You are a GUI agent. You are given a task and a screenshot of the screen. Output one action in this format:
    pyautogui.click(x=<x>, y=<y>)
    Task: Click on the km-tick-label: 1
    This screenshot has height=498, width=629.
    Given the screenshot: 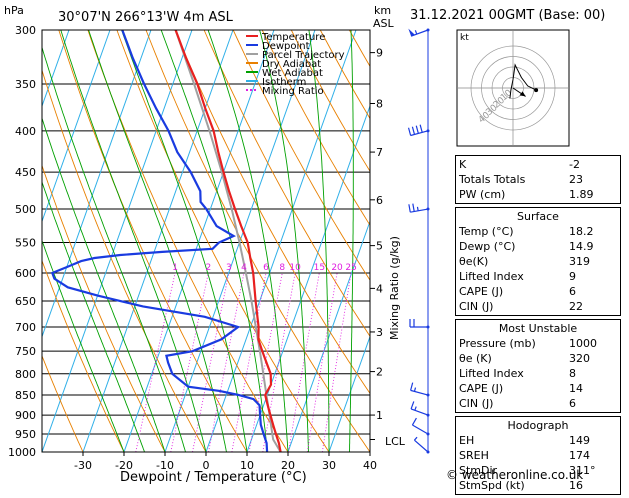 What is the action you would take?
    pyautogui.click(x=379, y=415)
    